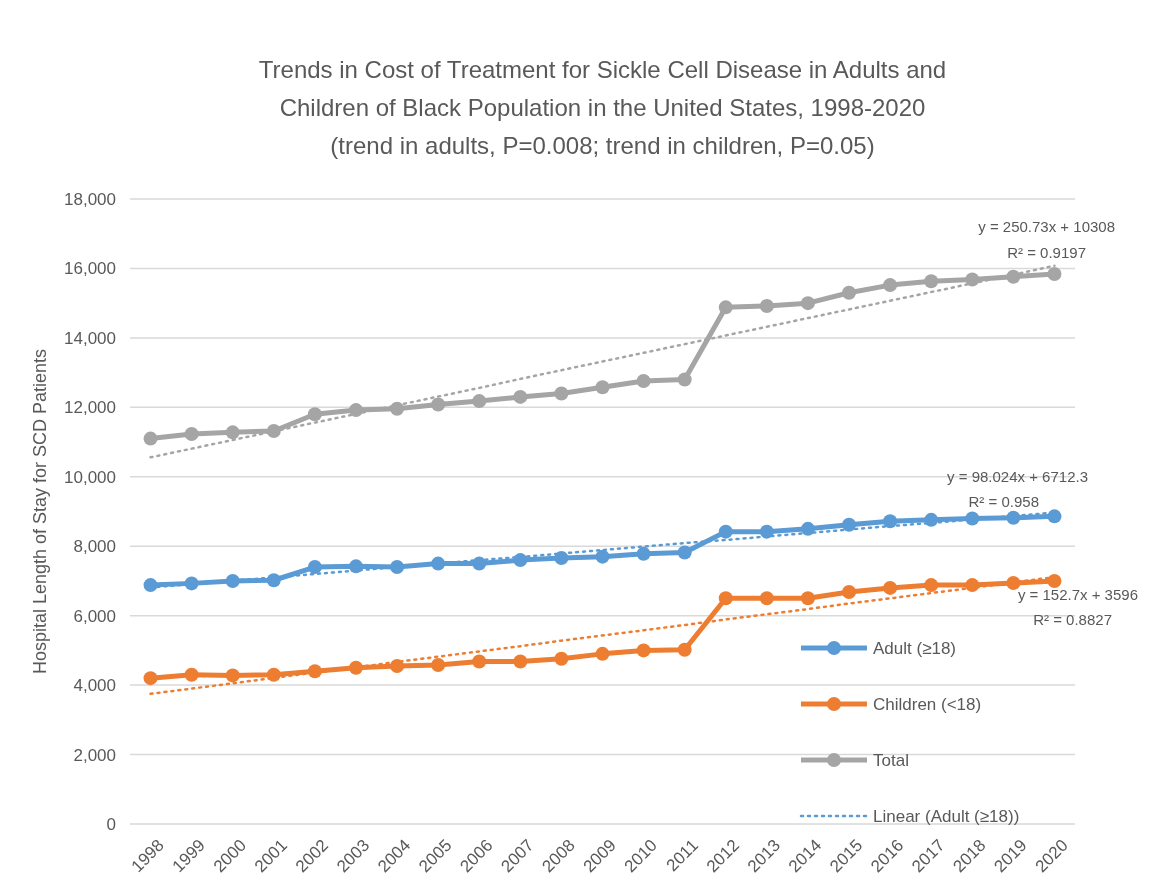 This screenshot has width=1149, height=894. I want to click on y-tick-label: 2,000, so click(94, 755).